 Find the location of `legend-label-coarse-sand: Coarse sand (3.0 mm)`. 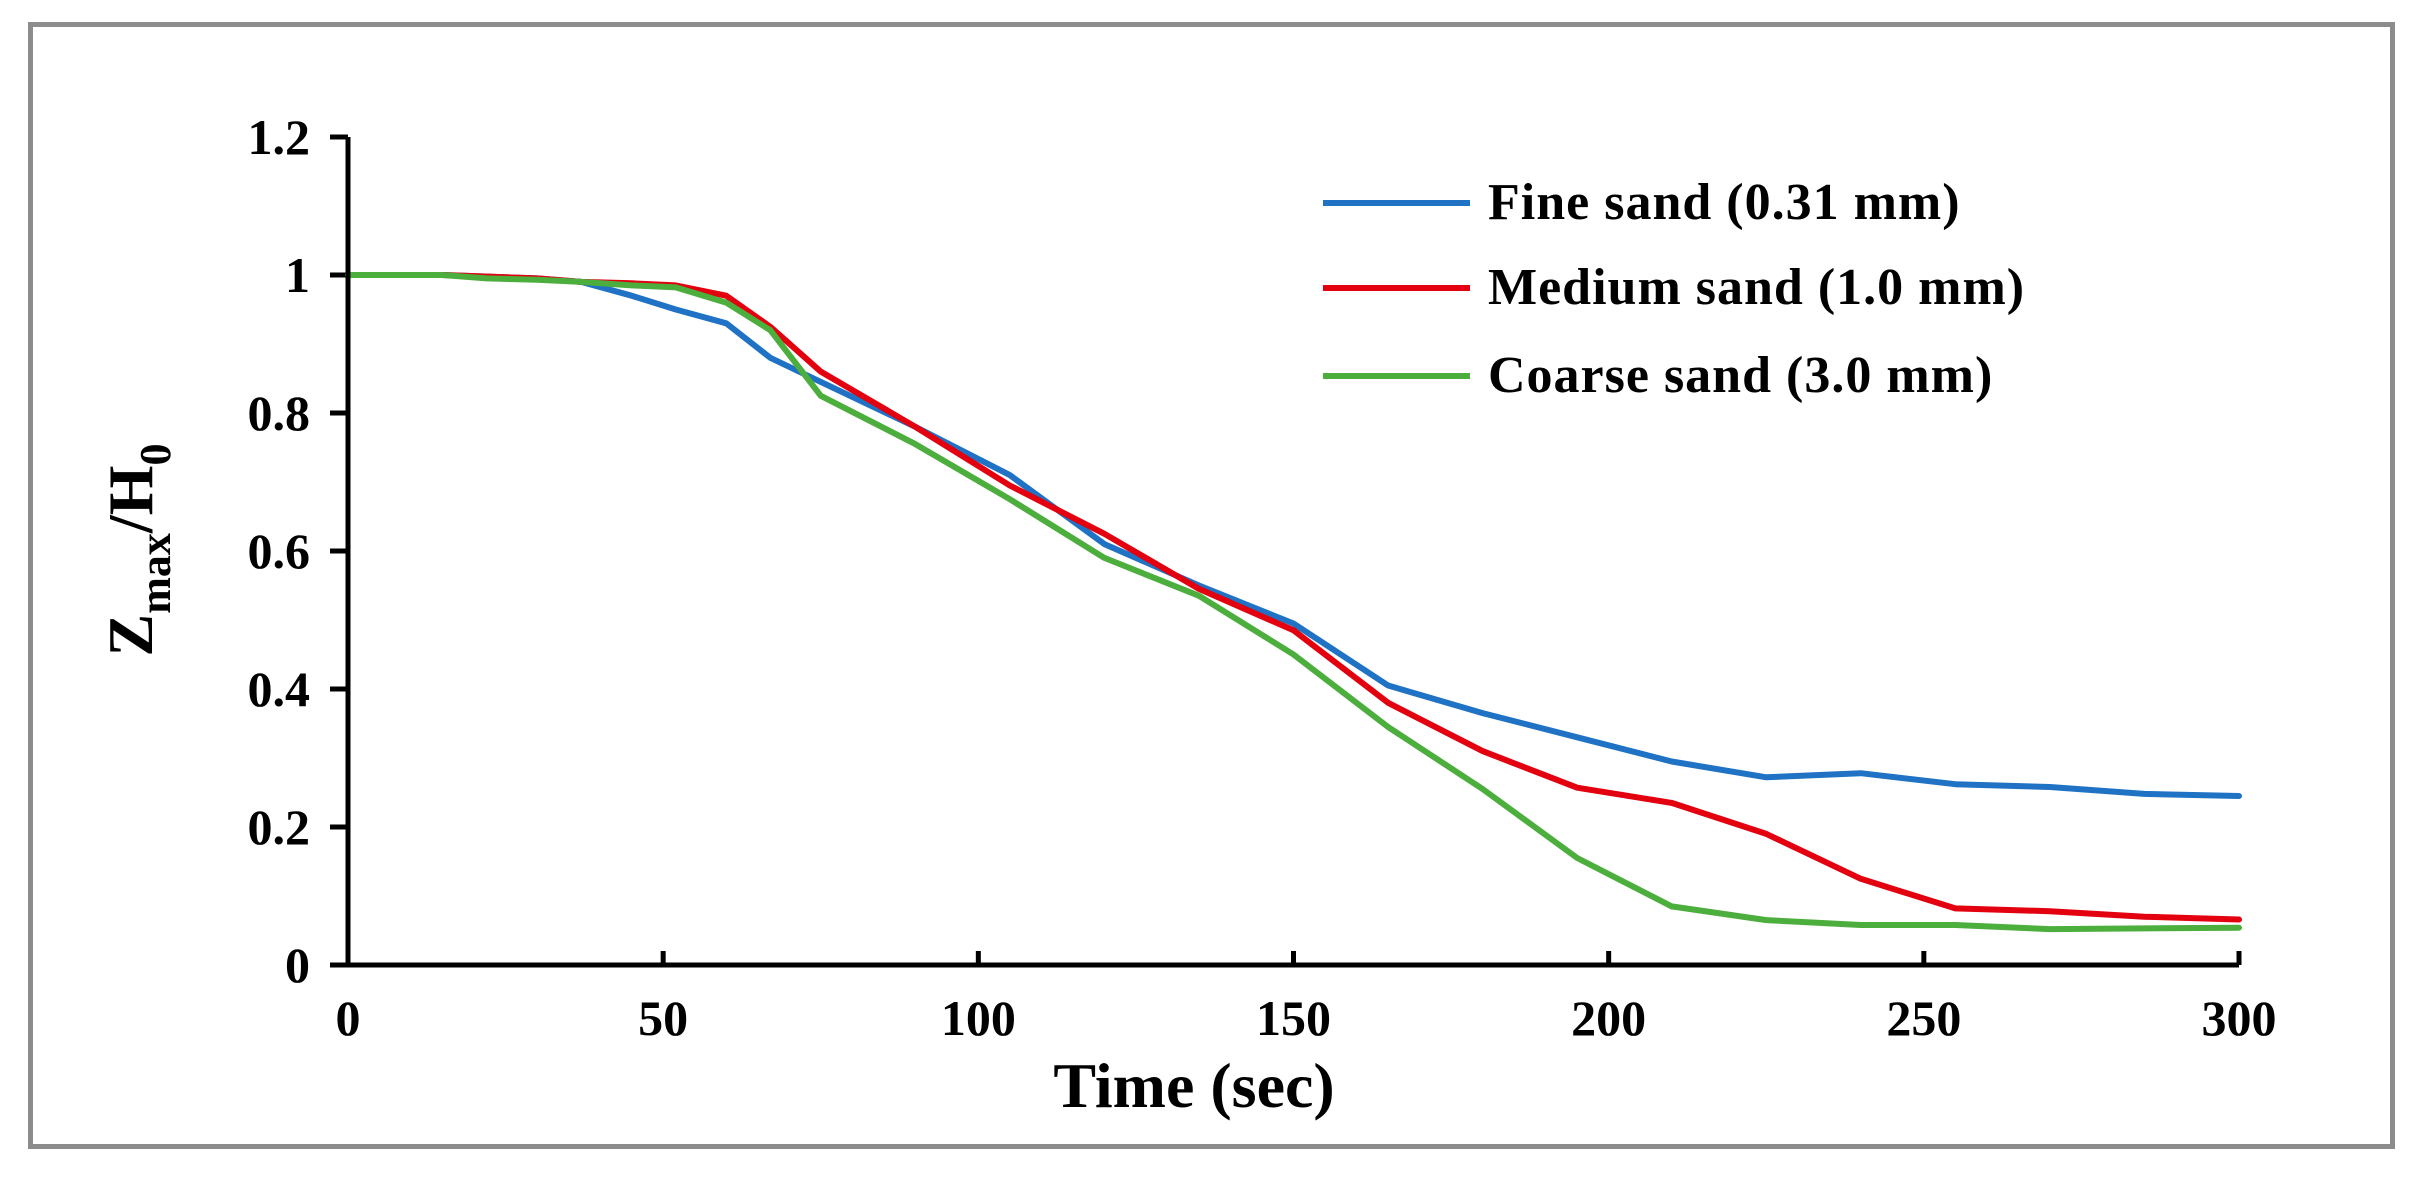

legend-label-coarse-sand: Coarse sand (3.0 mm) is located at coordinates (1740, 375).